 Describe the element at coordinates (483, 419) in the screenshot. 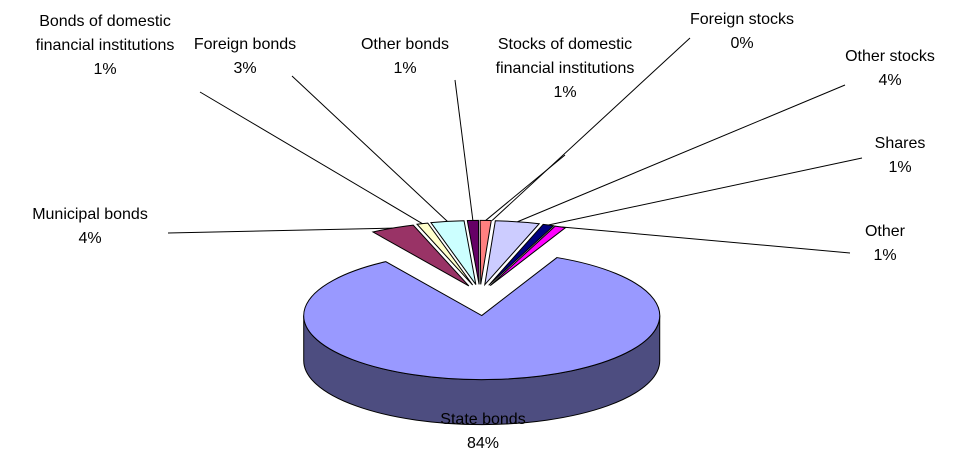

I see `category-label: State bonds` at that location.